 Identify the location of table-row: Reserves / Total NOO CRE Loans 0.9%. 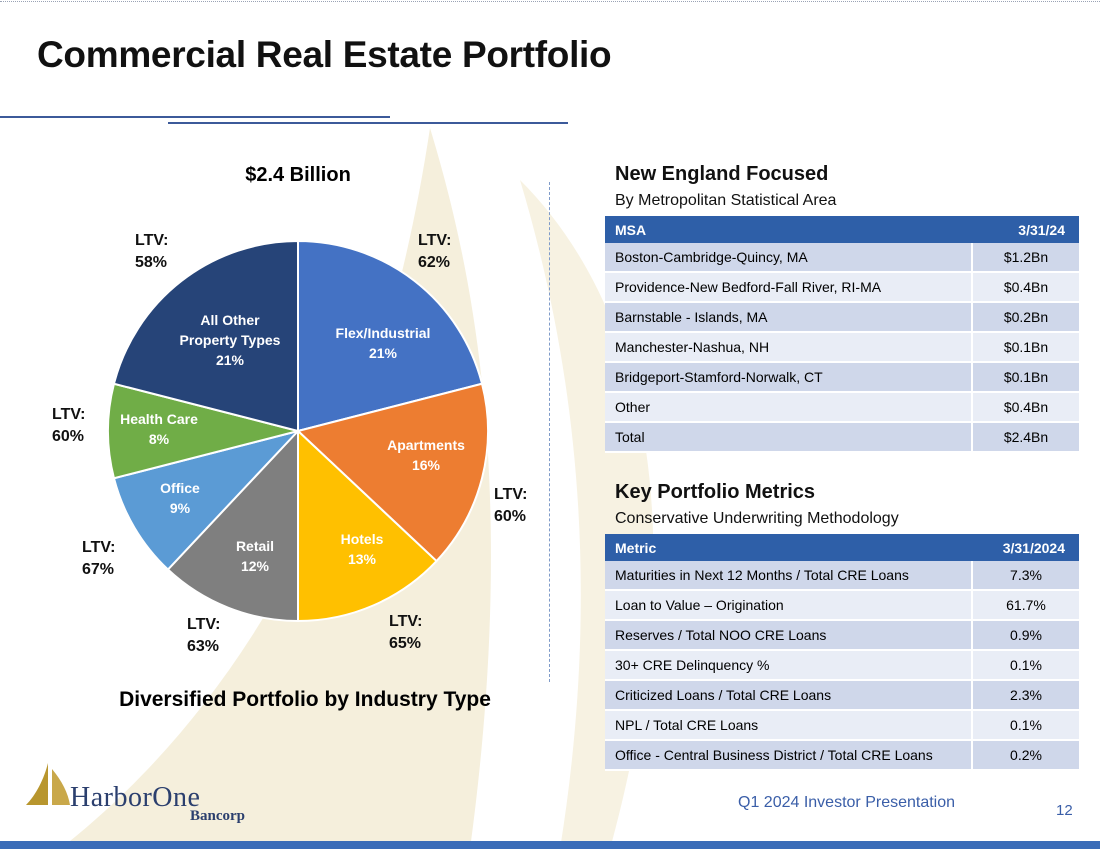
(842, 636).